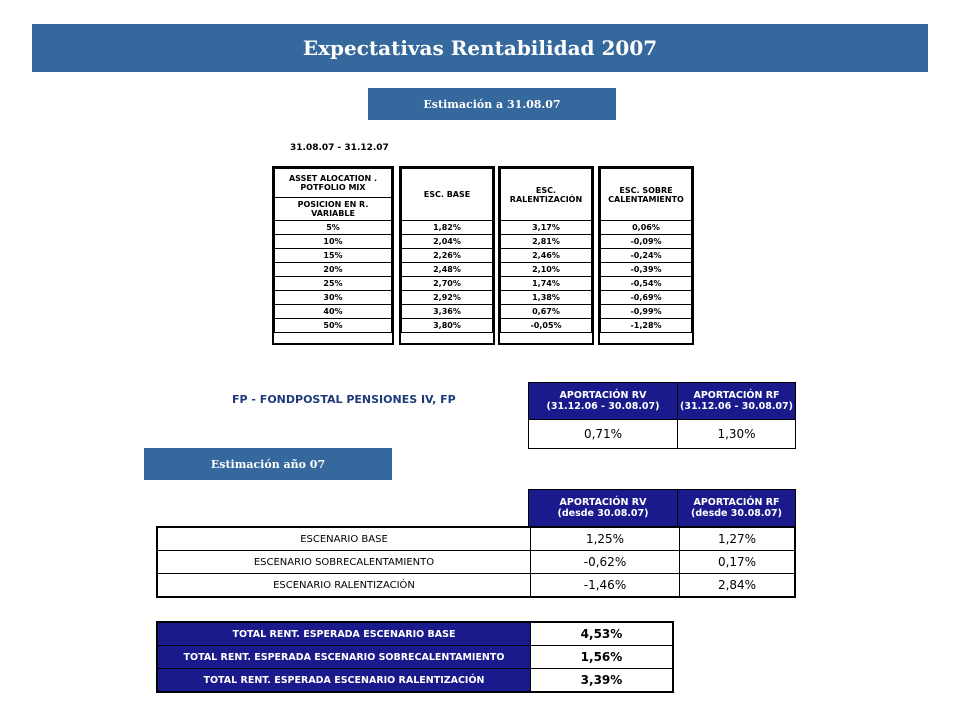  Describe the element at coordinates (339, 148) in the screenshot. I see `date-range-label: 31.08.07 - 31.12.07` at that location.